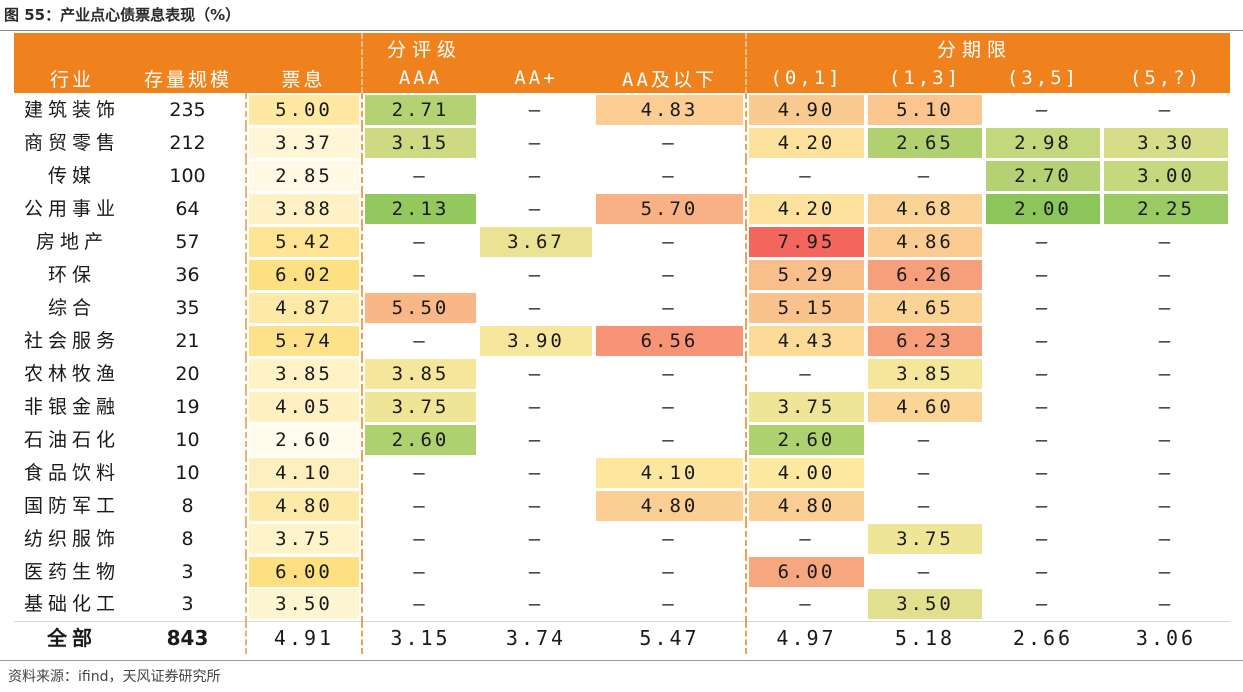 This screenshot has height=692, width=1243. Describe the element at coordinates (669, 505) in the screenshot. I see `cell-aa-below-value: 4.80` at that location.